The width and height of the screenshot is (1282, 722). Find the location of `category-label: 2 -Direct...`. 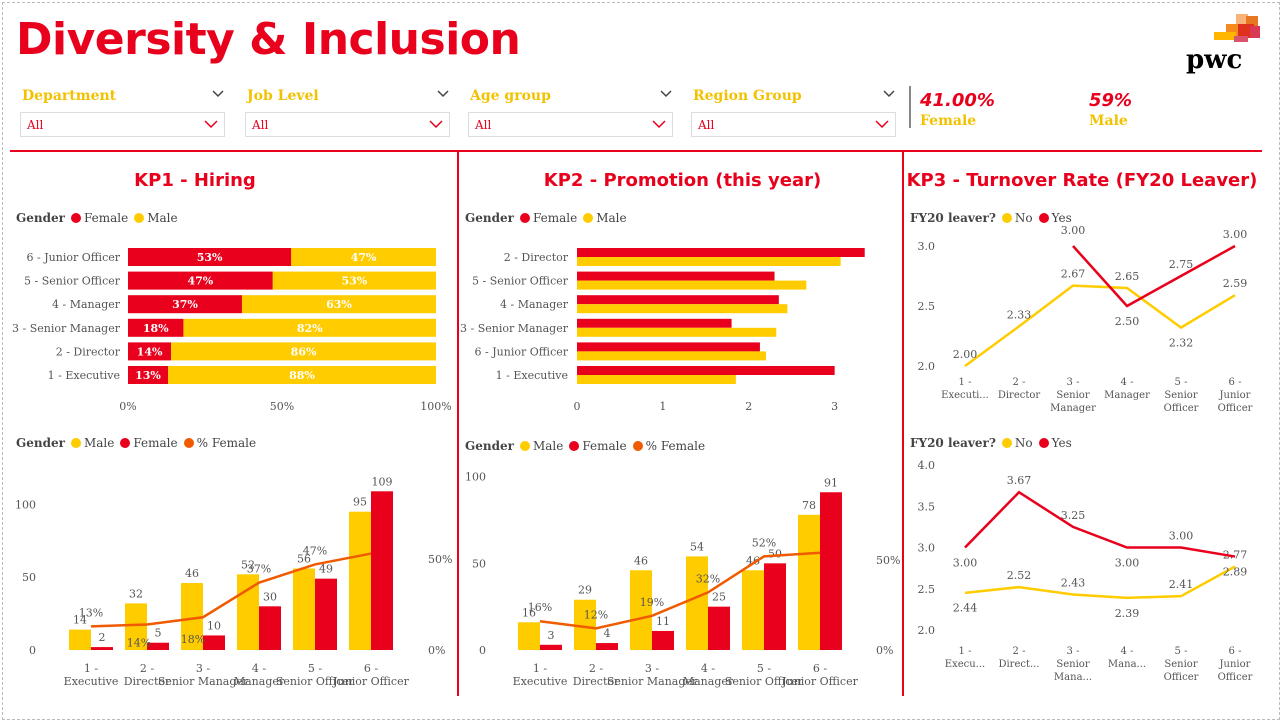

category-label: 2 -Direct... is located at coordinates (1018, 658).